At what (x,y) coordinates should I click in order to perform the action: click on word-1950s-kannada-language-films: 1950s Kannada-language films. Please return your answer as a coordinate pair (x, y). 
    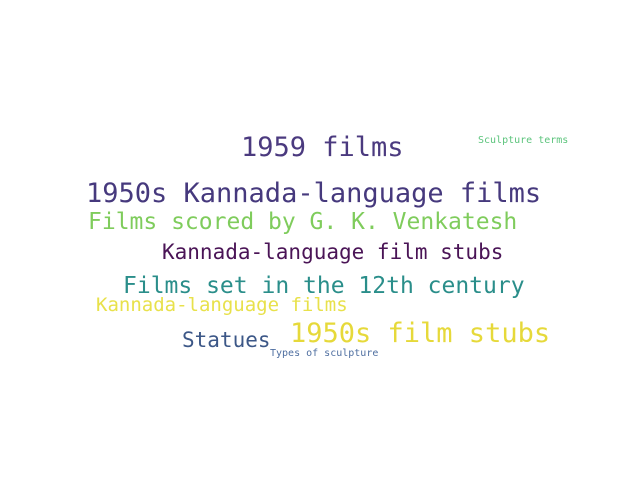
    Looking at the image, I should click on (314, 193).